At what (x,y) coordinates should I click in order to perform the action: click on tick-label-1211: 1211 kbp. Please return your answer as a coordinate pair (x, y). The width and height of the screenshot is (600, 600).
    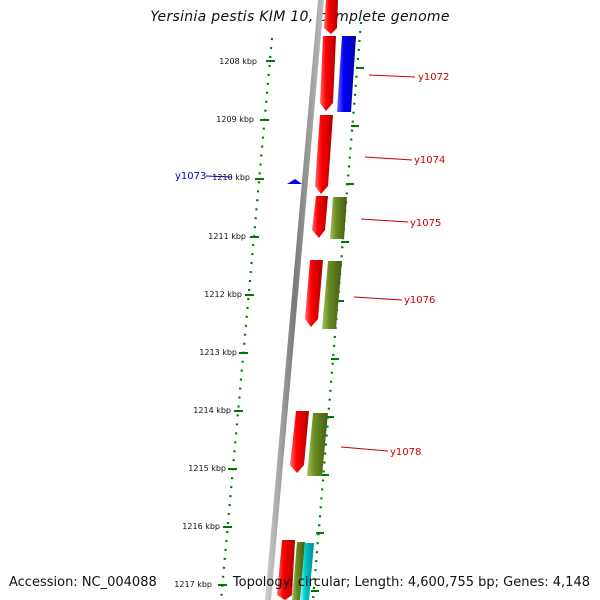
    Looking at the image, I should click on (227, 236).